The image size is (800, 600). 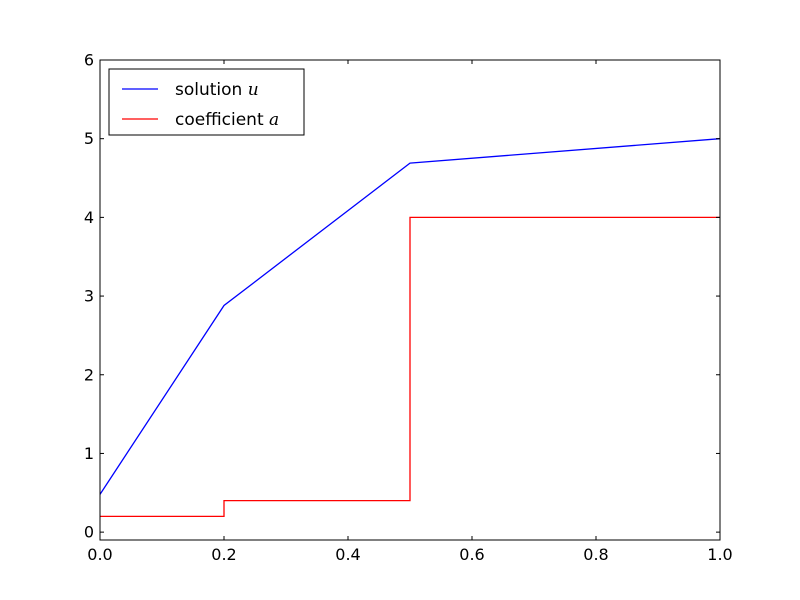 I want to click on legend: solution u coefficient a, so click(x=206, y=102).